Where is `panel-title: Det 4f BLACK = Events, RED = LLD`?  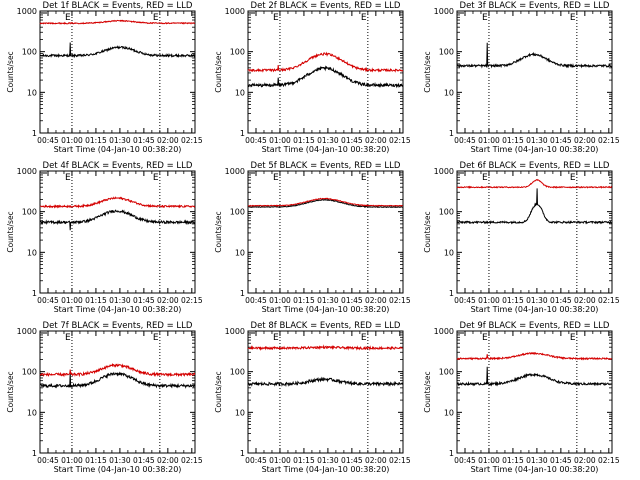
panel-title: Det 4f BLACK = Events, RED = LLD is located at coordinates (118, 166).